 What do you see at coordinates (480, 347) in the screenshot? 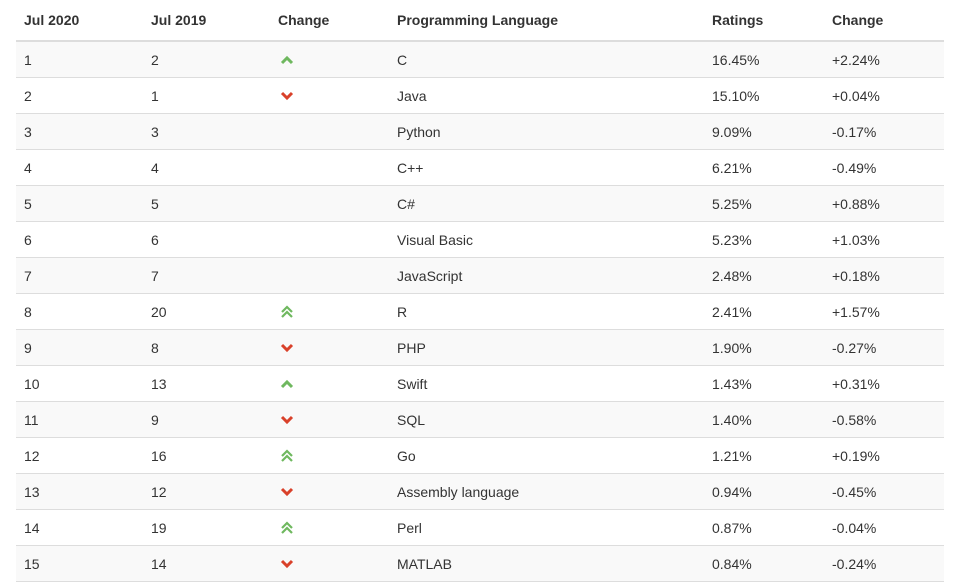
I see `table-row: 9 8 PHP 1.90% -0.27%` at bounding box center [480, 347].